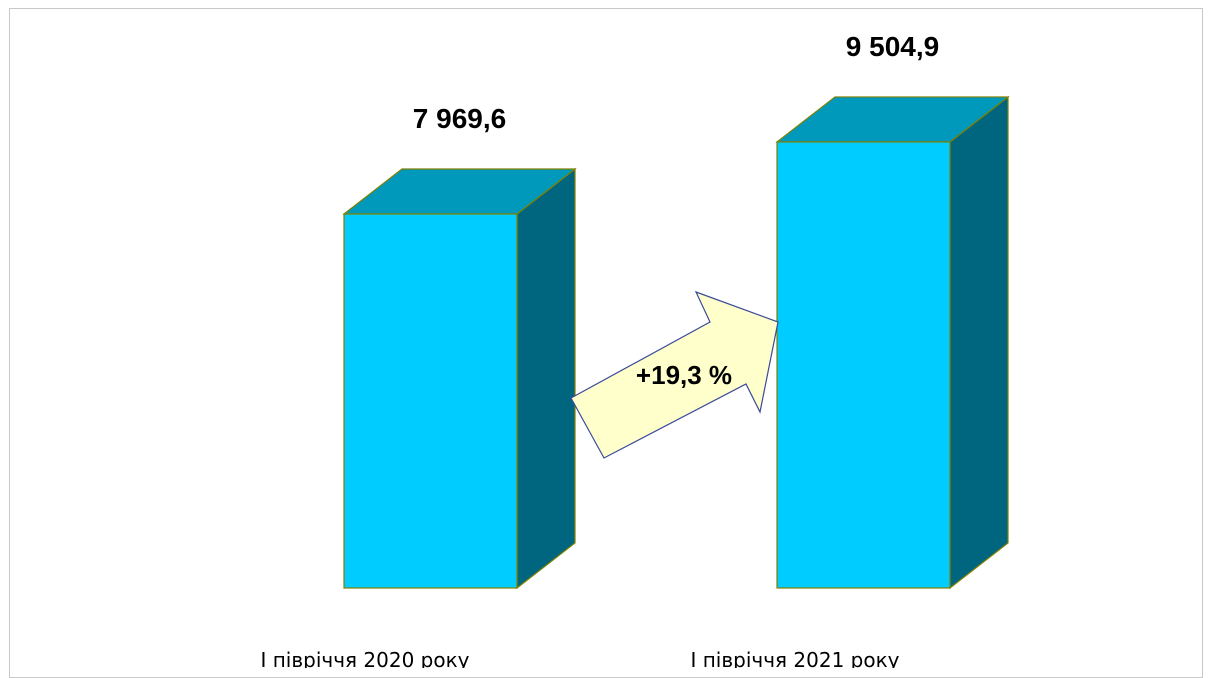  I want to click on data-label: 7 969,6, so click(459, 118).